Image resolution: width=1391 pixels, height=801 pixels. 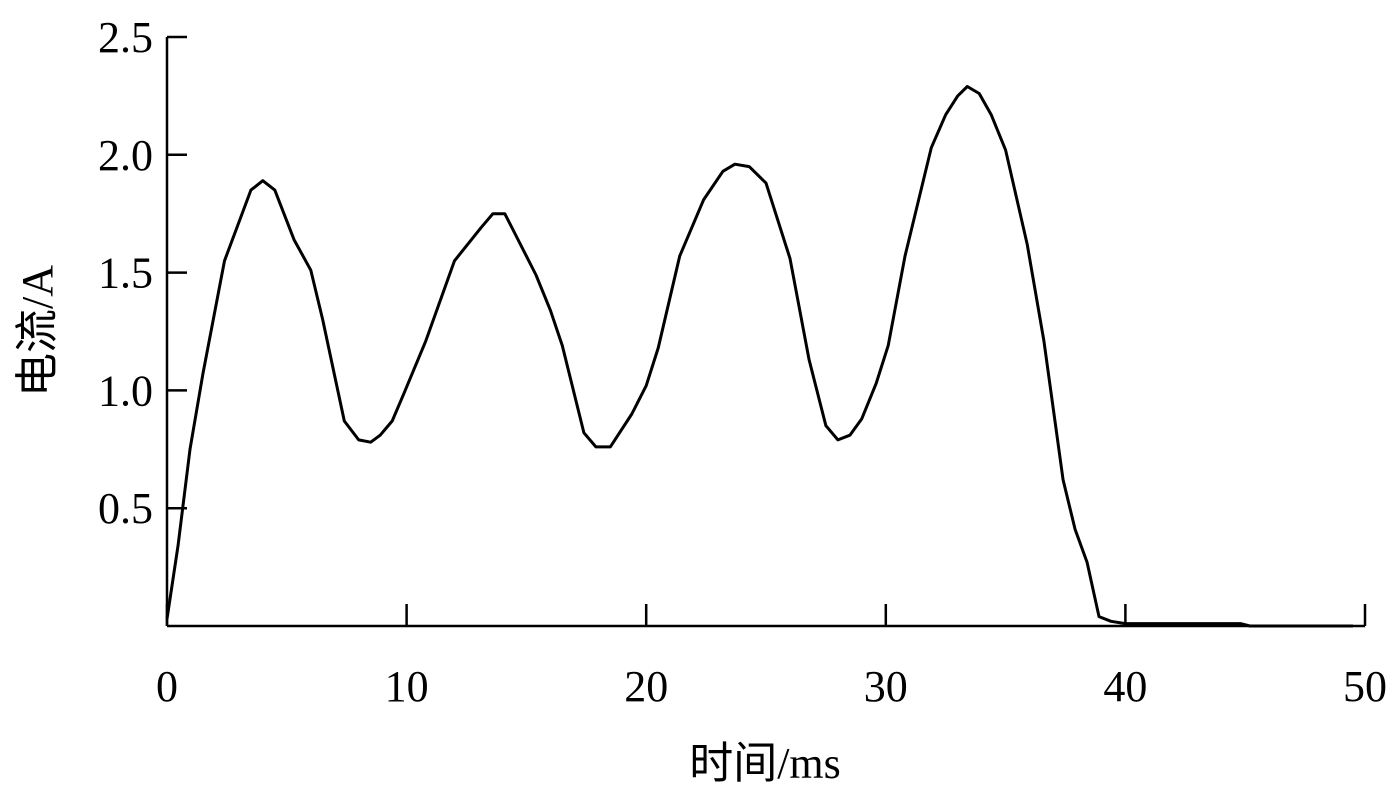 I want to click on x-tick-label: 30, so click(x=886, y=686).